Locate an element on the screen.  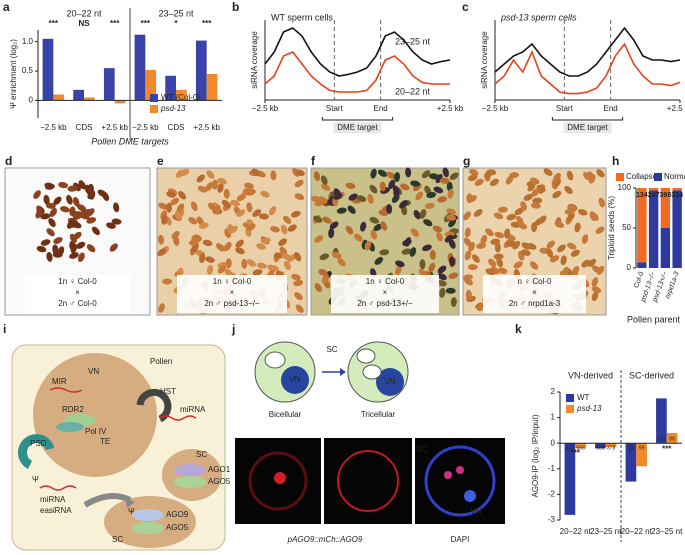
line is located at coordinates (587, 51).